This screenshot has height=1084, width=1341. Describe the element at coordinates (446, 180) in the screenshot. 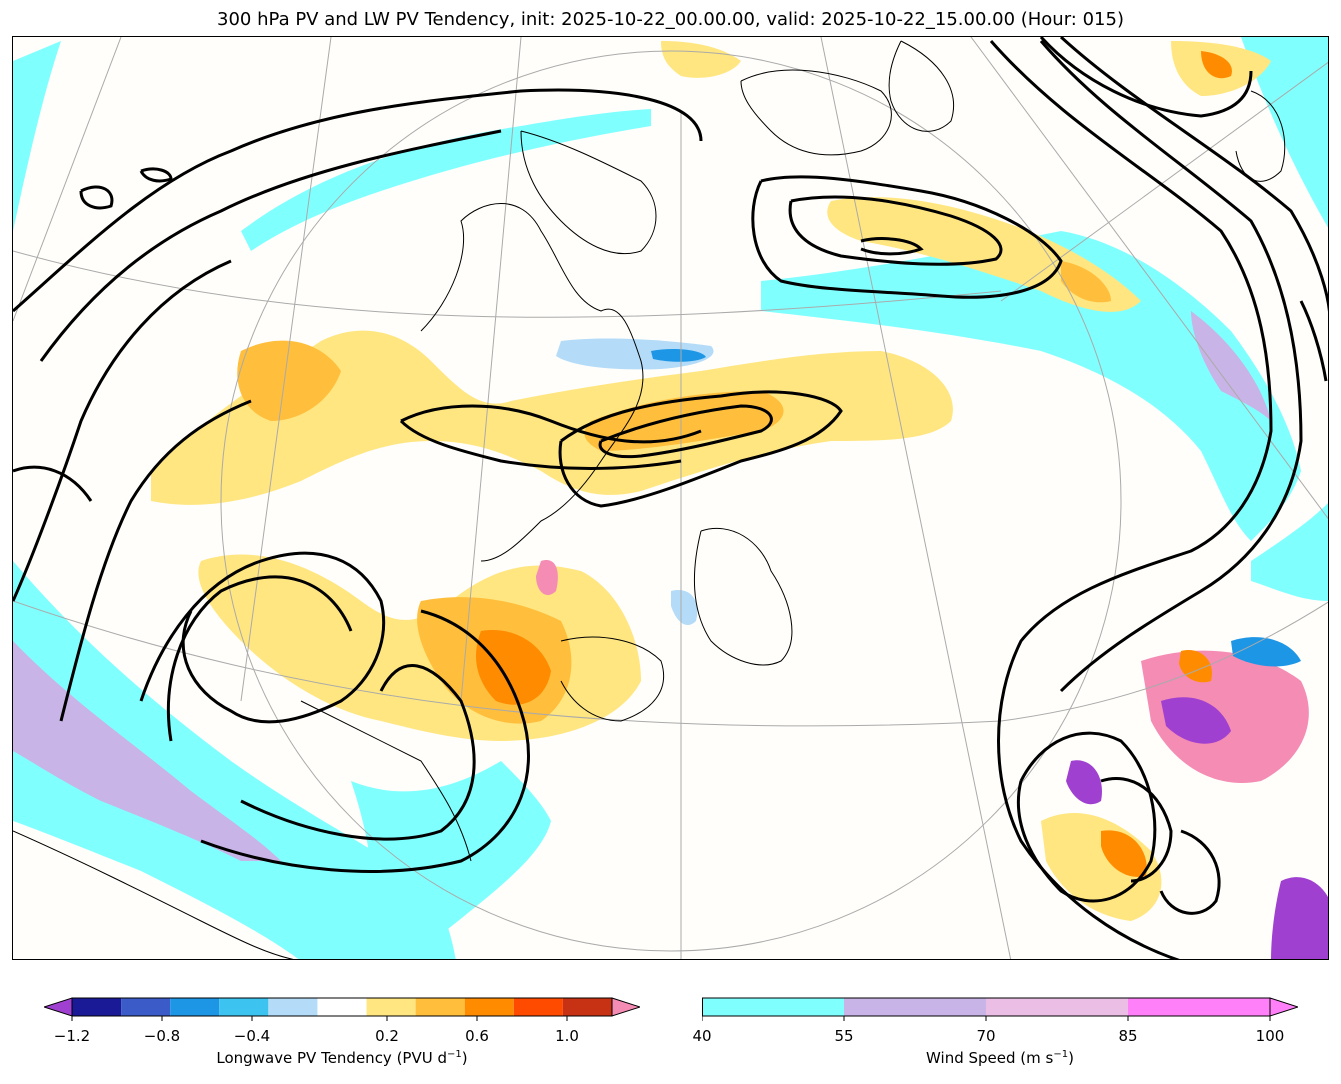

I see `jet-core-north` at that location.